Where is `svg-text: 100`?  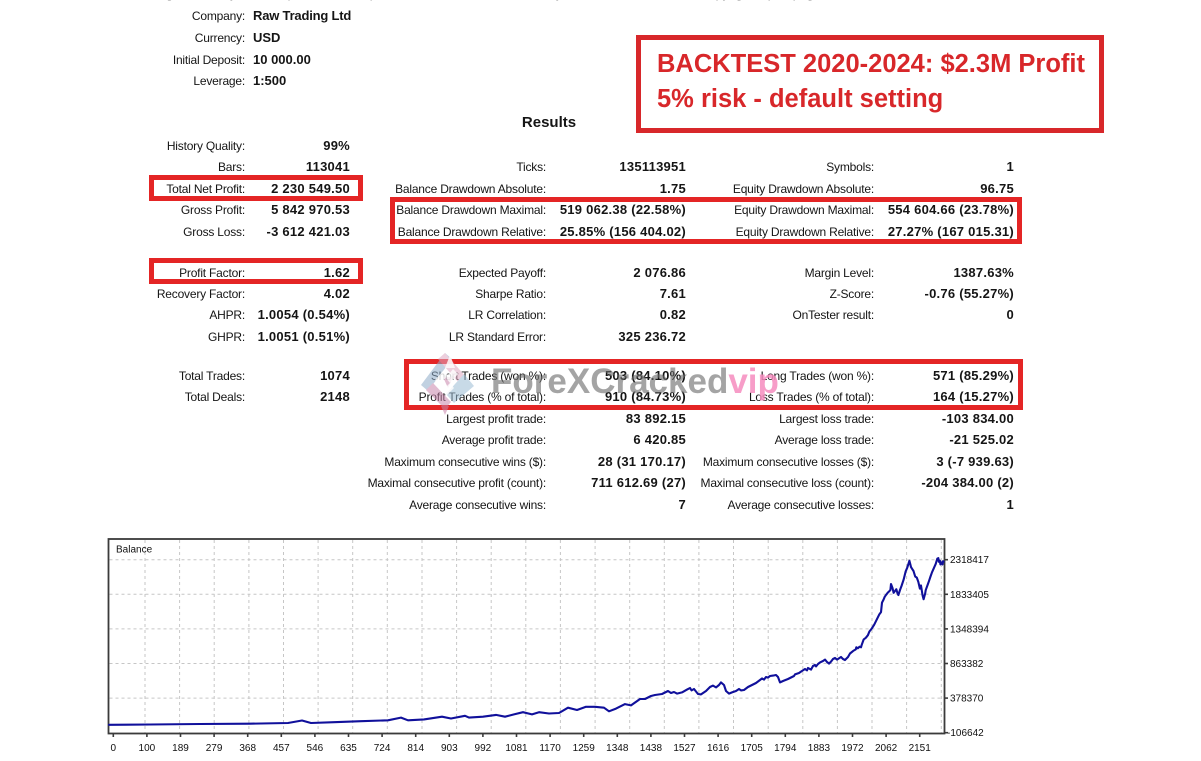 svg-text: 100 is located at coordinates (147, 748).